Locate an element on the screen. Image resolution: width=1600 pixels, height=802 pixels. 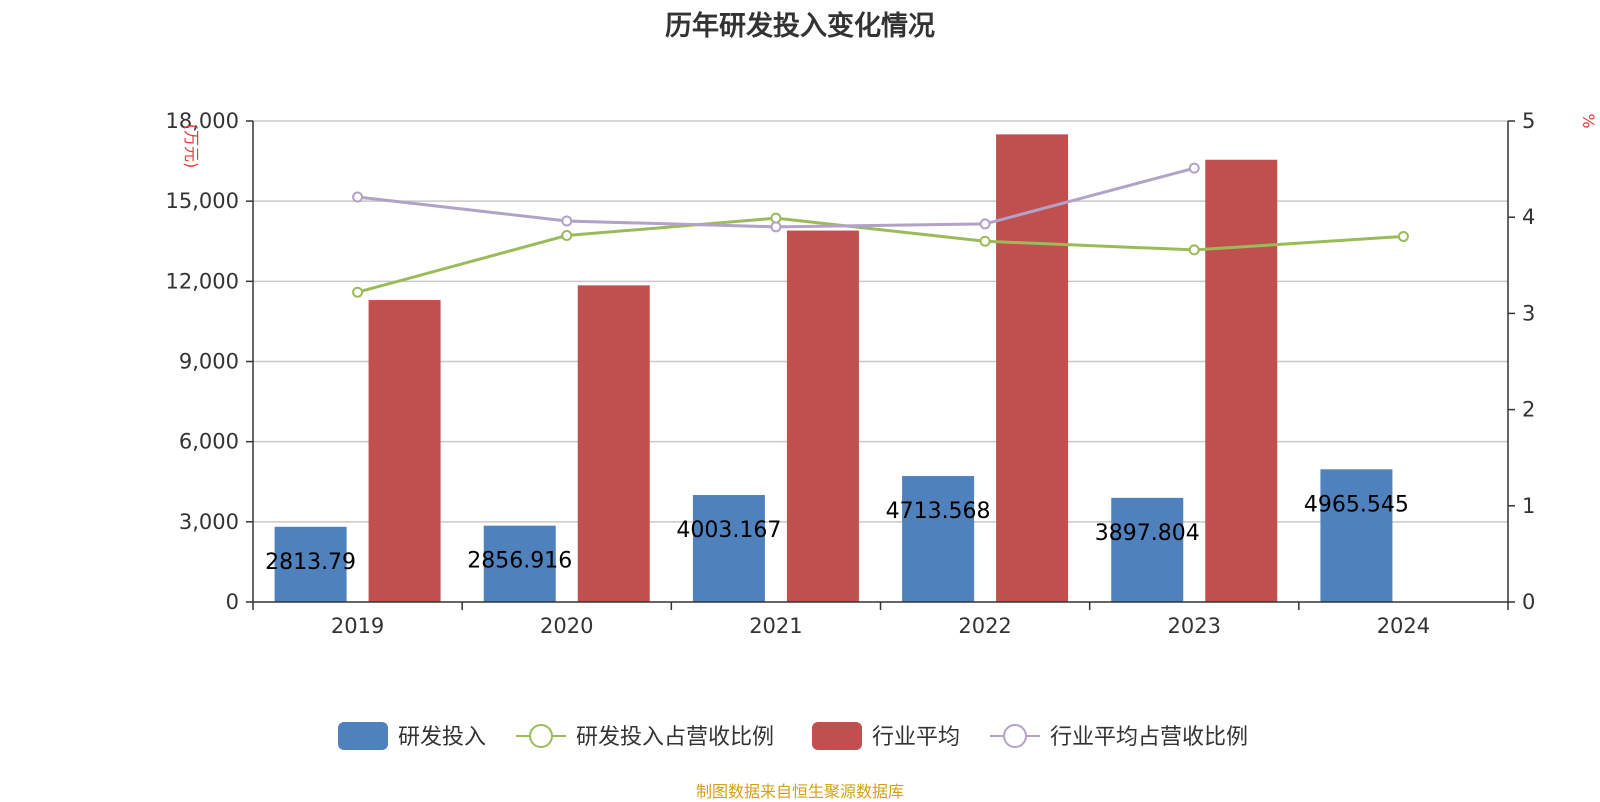
bar-研发投入-2023 is located at coordinates (1147, 549).